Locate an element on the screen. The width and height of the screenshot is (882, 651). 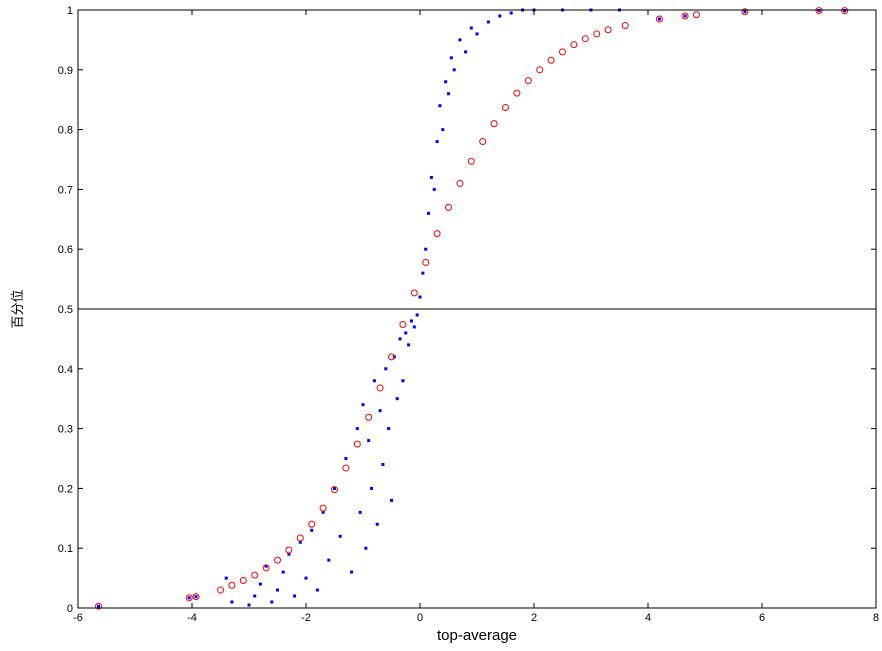
y-tick-label: 0.5 is located at coordinates (65, 310).